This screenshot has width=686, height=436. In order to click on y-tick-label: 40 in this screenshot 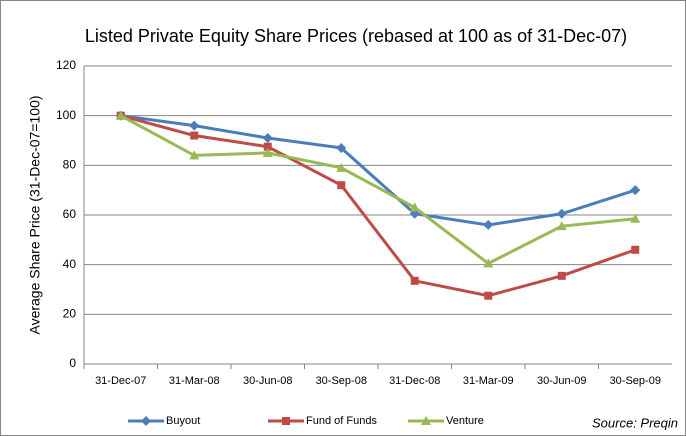, I will do `click(70, 264)`.